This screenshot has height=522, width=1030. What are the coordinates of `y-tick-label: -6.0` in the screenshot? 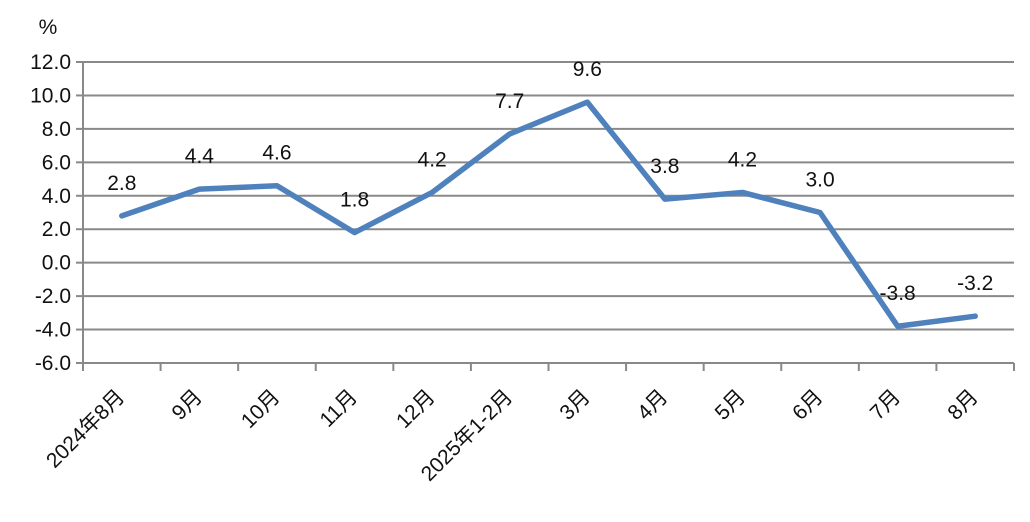 It's located at (53, 363).